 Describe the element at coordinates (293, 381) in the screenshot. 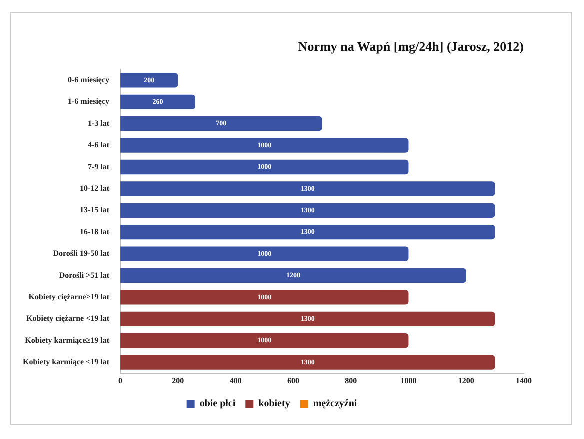

I see `x-tick-label: 600` at that location.